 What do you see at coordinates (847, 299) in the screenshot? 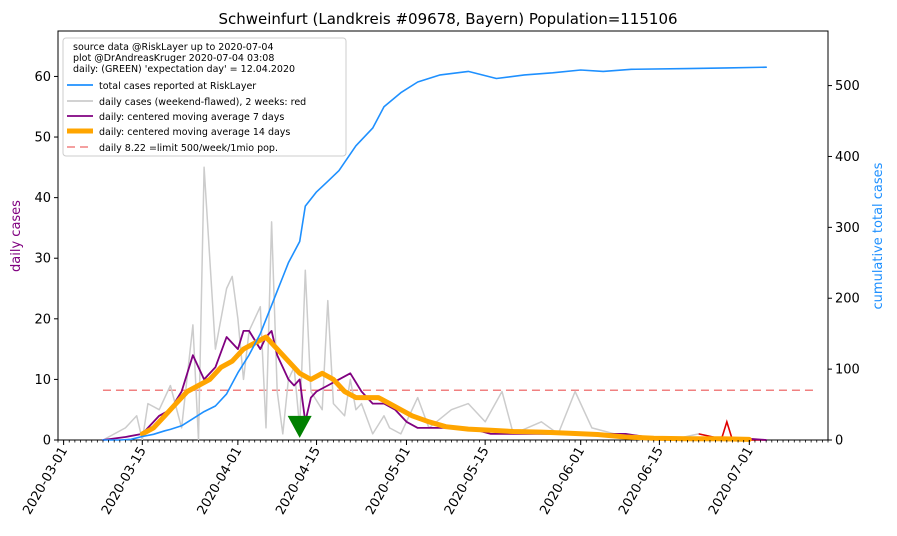
I see `y-tick-label-right: 200` at bounding box center [847, 299].